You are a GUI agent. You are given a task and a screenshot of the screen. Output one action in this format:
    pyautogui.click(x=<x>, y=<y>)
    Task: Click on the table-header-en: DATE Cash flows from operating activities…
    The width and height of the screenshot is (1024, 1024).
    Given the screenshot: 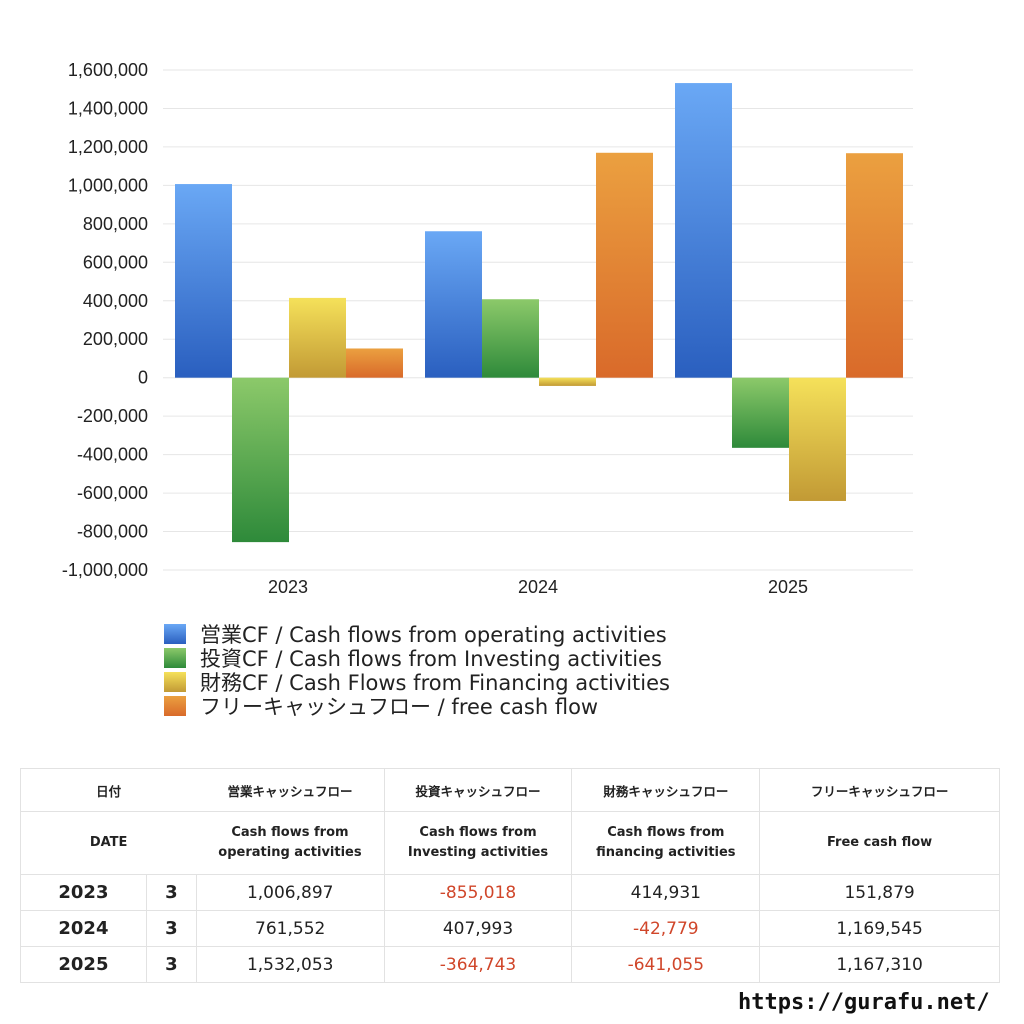 What is the action you would take?
    pyautogui.click(x=510, y=843)
    